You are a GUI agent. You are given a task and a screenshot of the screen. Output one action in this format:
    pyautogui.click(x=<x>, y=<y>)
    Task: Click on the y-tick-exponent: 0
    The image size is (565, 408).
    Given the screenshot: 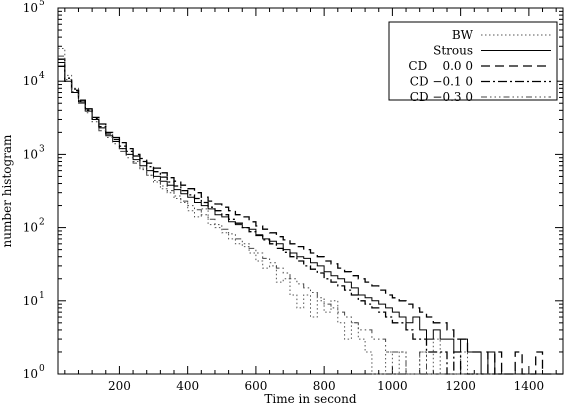 What is the action you would take?
    pyautogui.click(x=42, y=369)
    